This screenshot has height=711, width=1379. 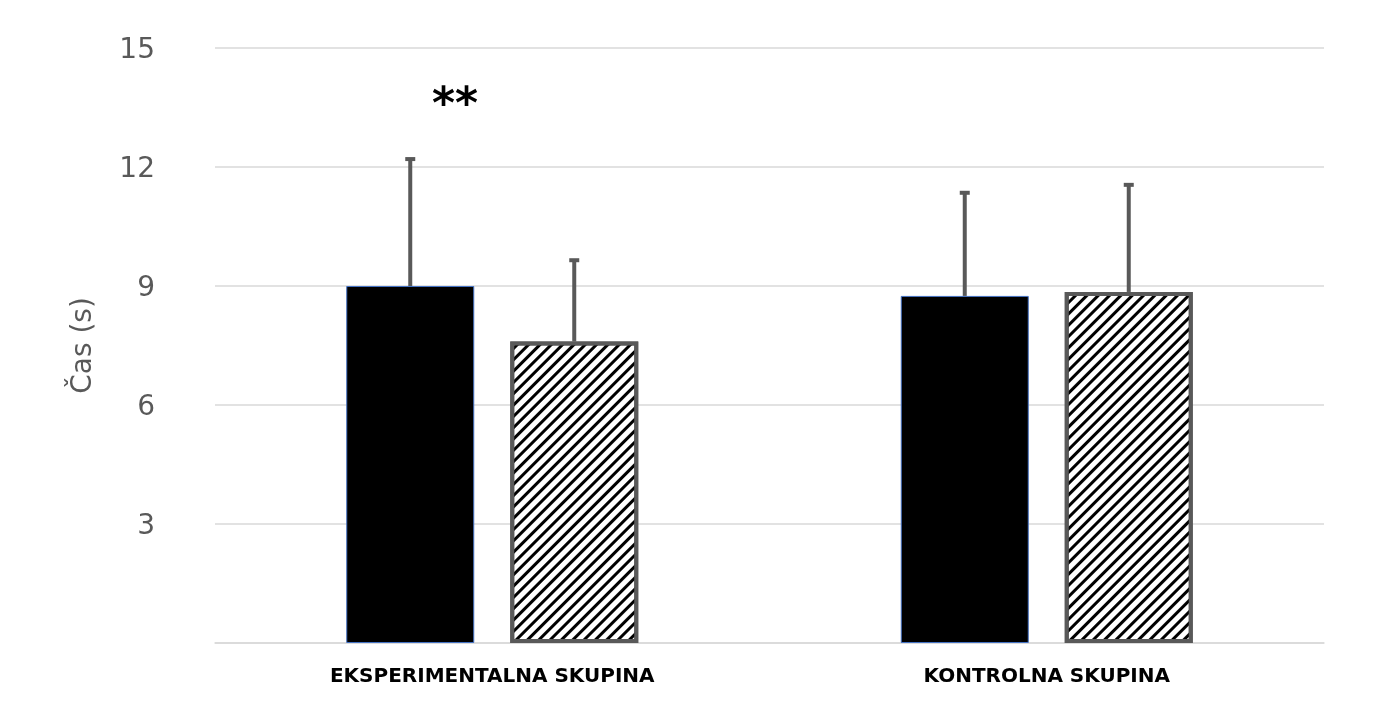 I want to click on y-tick-label: 6, so click(x=146, y=405).